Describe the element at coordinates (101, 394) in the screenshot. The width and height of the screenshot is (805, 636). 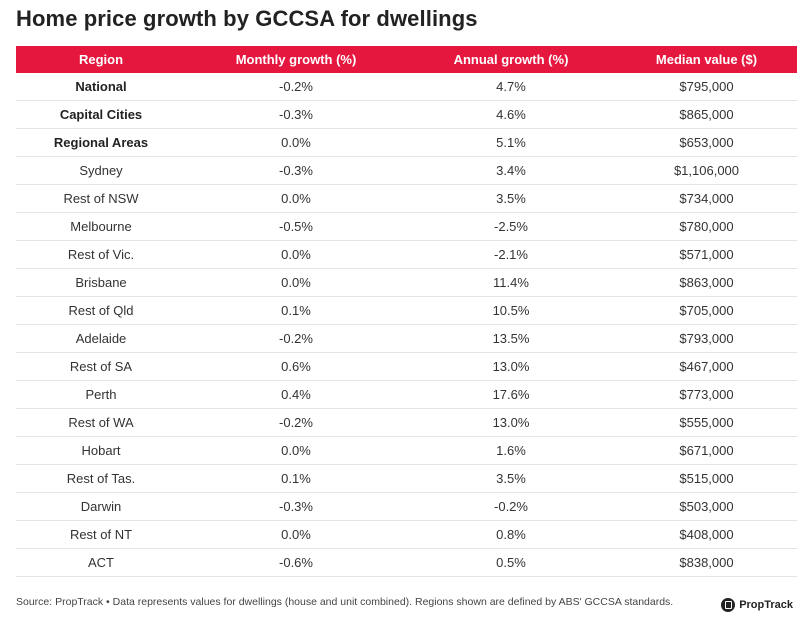
I see `region-cell: Perth` at that location.